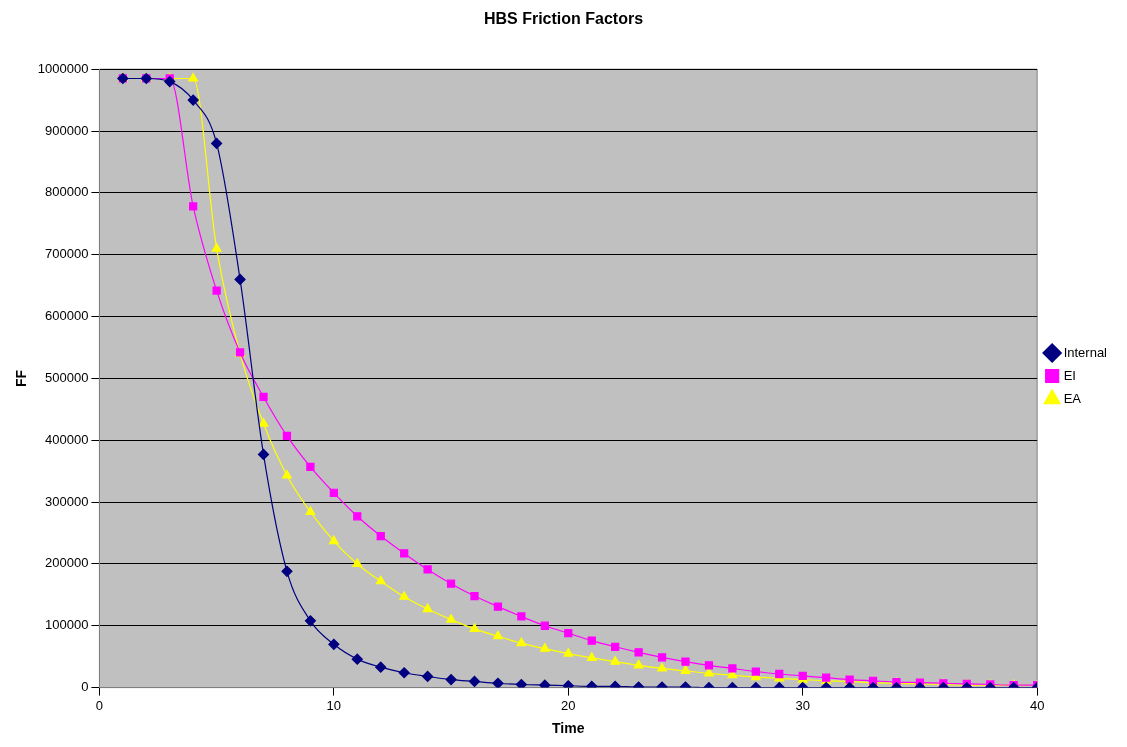  What do you see at coordinates (1072, 398) in the screenshot?
I see `legend-label: EA` at bounding box center [1072, 398].